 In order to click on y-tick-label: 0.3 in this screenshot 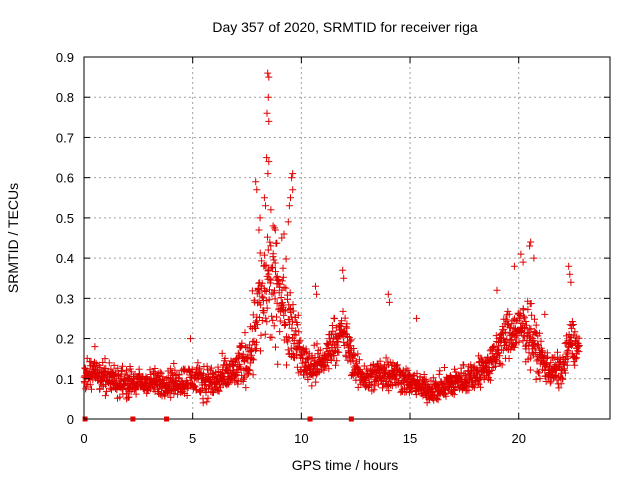, I will do `click(65, 298)`.